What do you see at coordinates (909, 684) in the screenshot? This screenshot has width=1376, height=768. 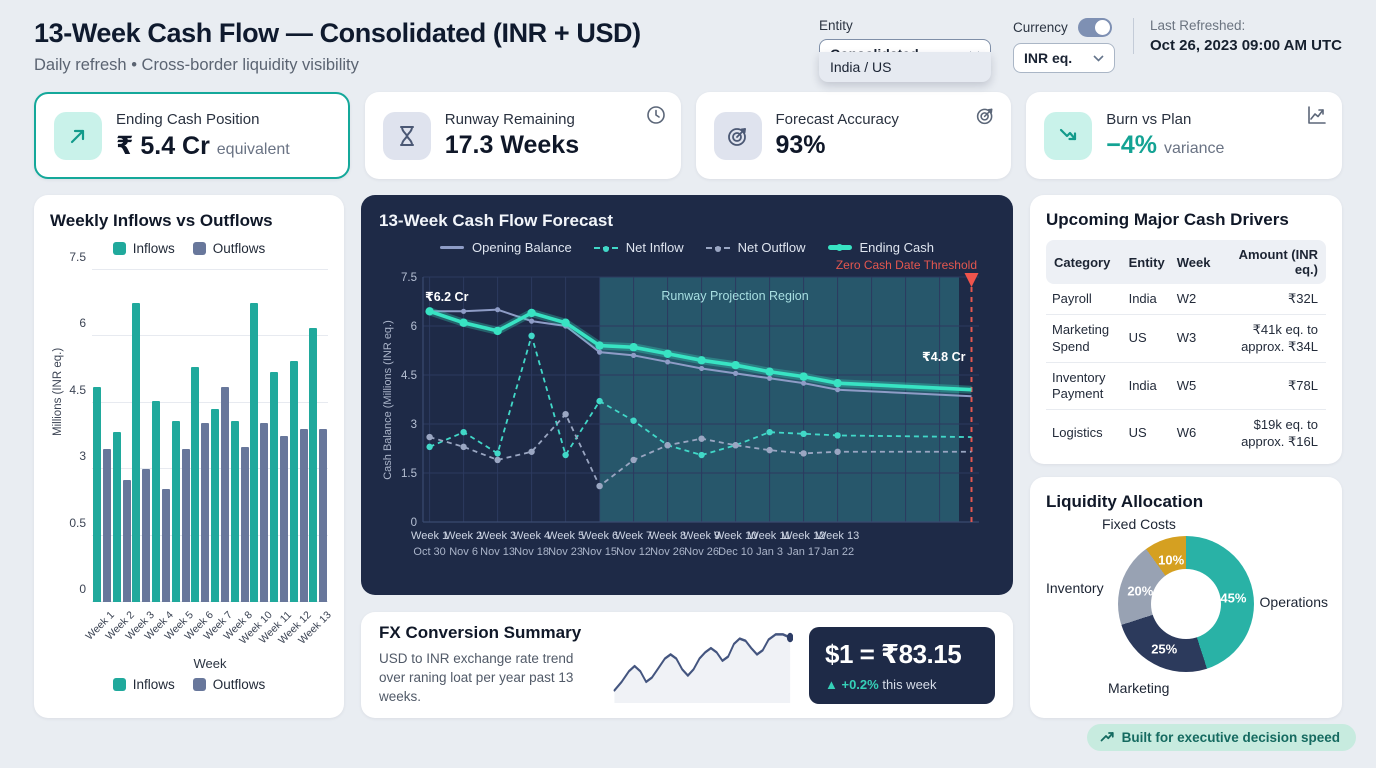 I see `fx-change-suffix: this week` at bounding box center [909, 684].